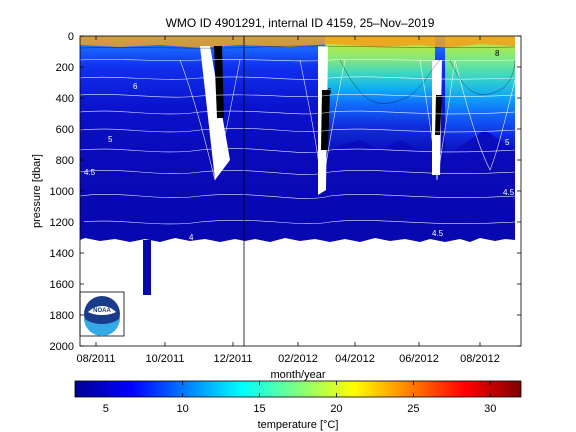  What do you see at coordinates (62, 316) in the screenshot?
I see `y-tick-label: 1800` at bounding box center [62, 316].